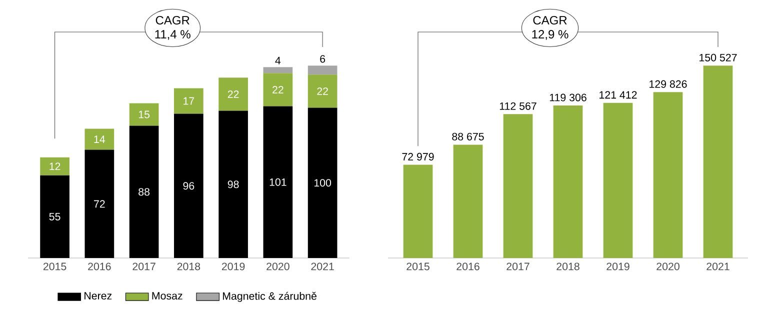 Image resolution: width=759 pixels, height=323 pixels. Describe the element at coordinates (278, 60) in the screenshot. I see `data-label: 4` at that location.